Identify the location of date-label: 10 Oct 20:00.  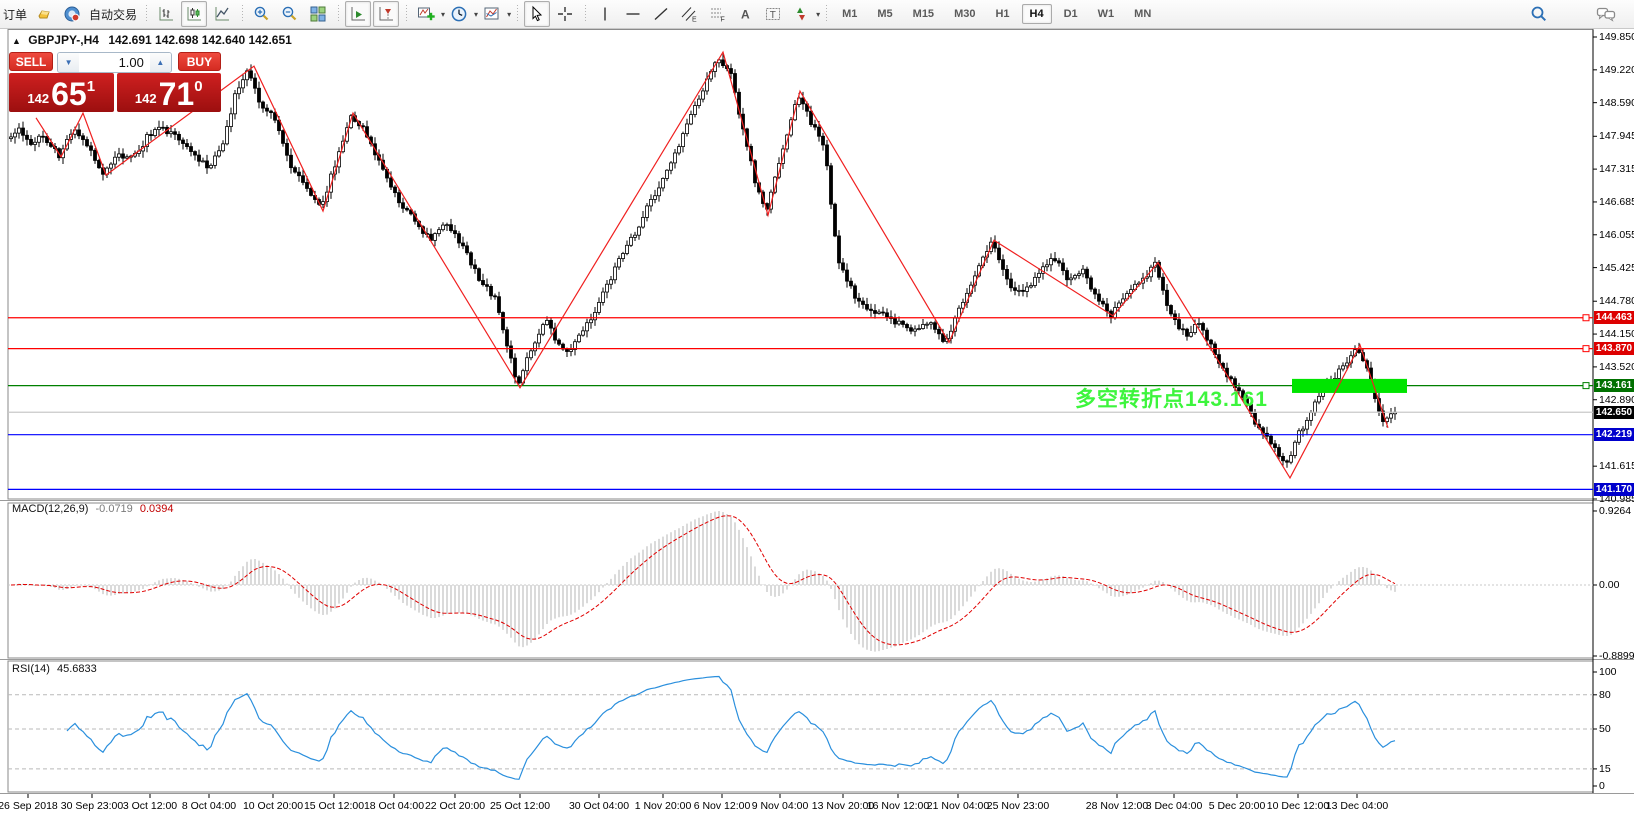
(273, 806).